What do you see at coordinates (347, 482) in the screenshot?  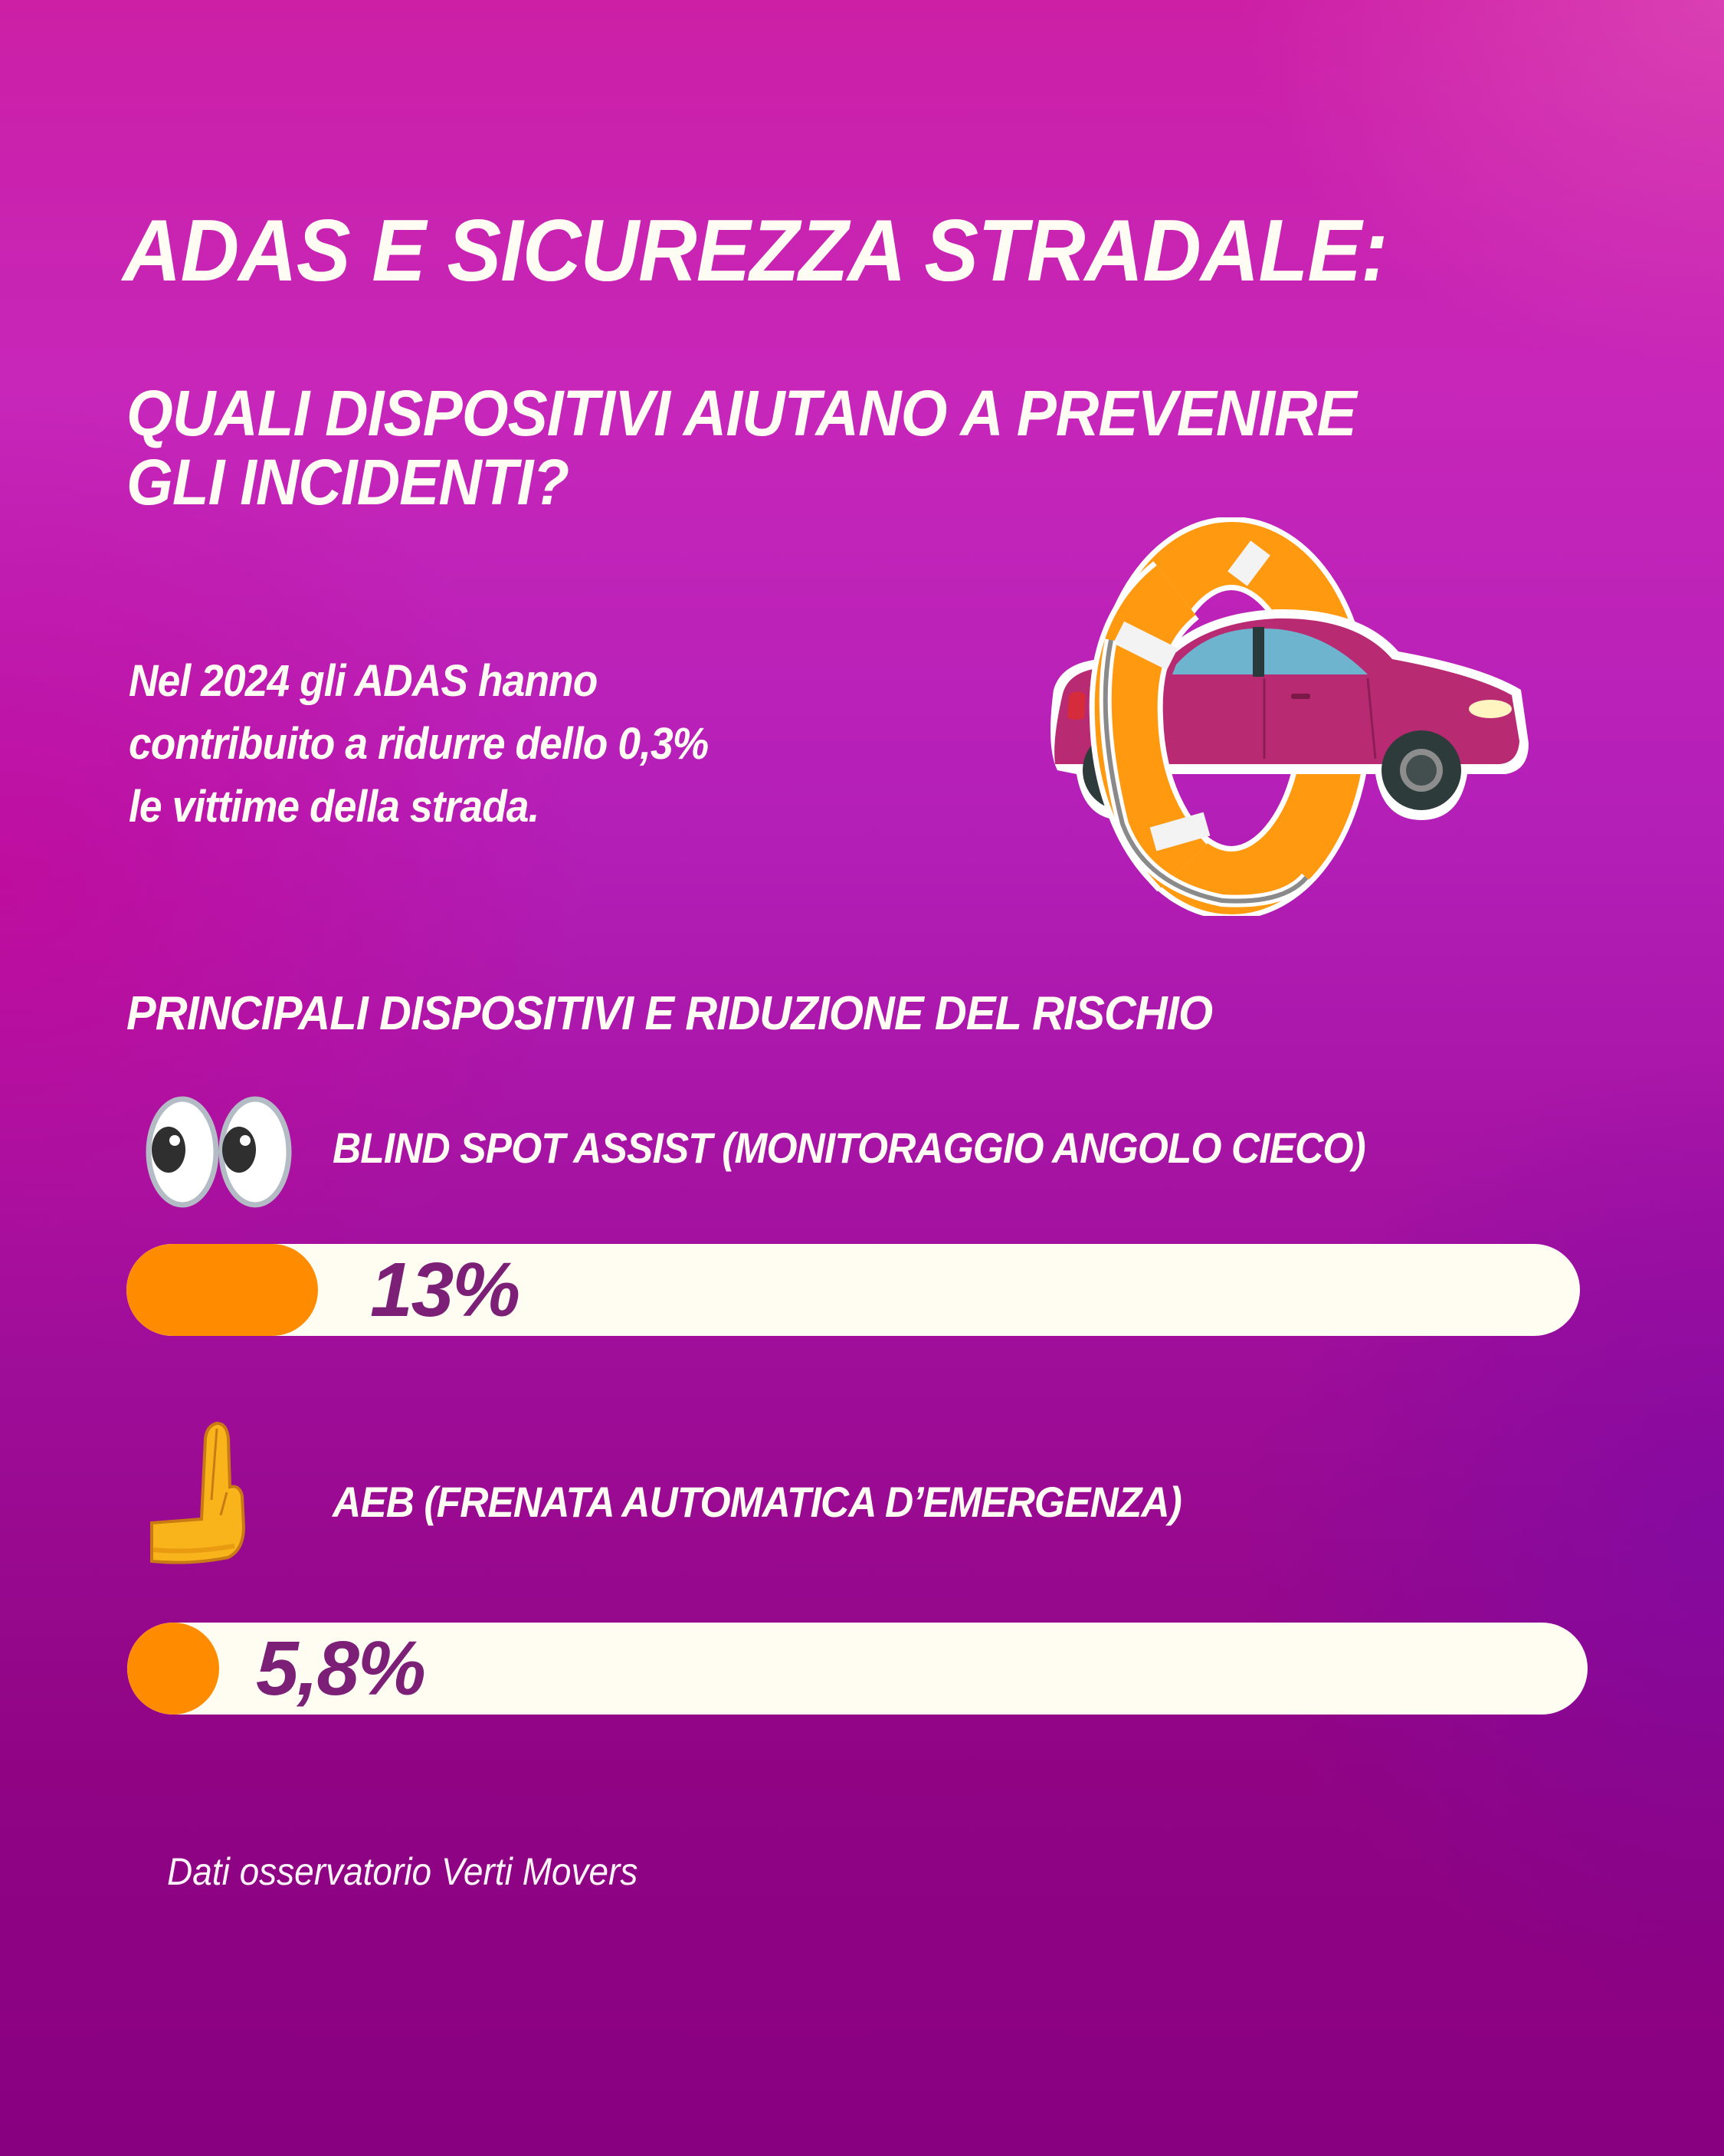 I see `subtitle-line: GLI INCIDENTI?` at bounding box center [347, 482].